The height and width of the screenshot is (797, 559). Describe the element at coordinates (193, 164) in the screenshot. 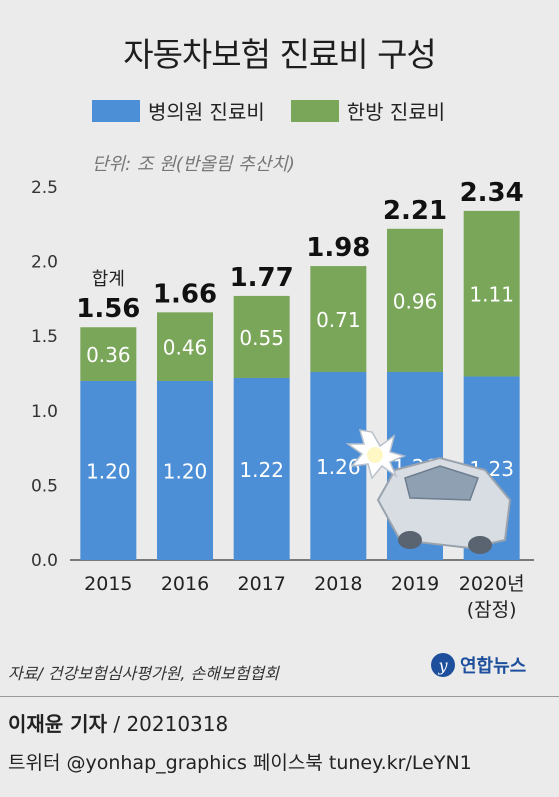

I see `unit-note: 단위: 조 원(반올림 추산치)` at that location.